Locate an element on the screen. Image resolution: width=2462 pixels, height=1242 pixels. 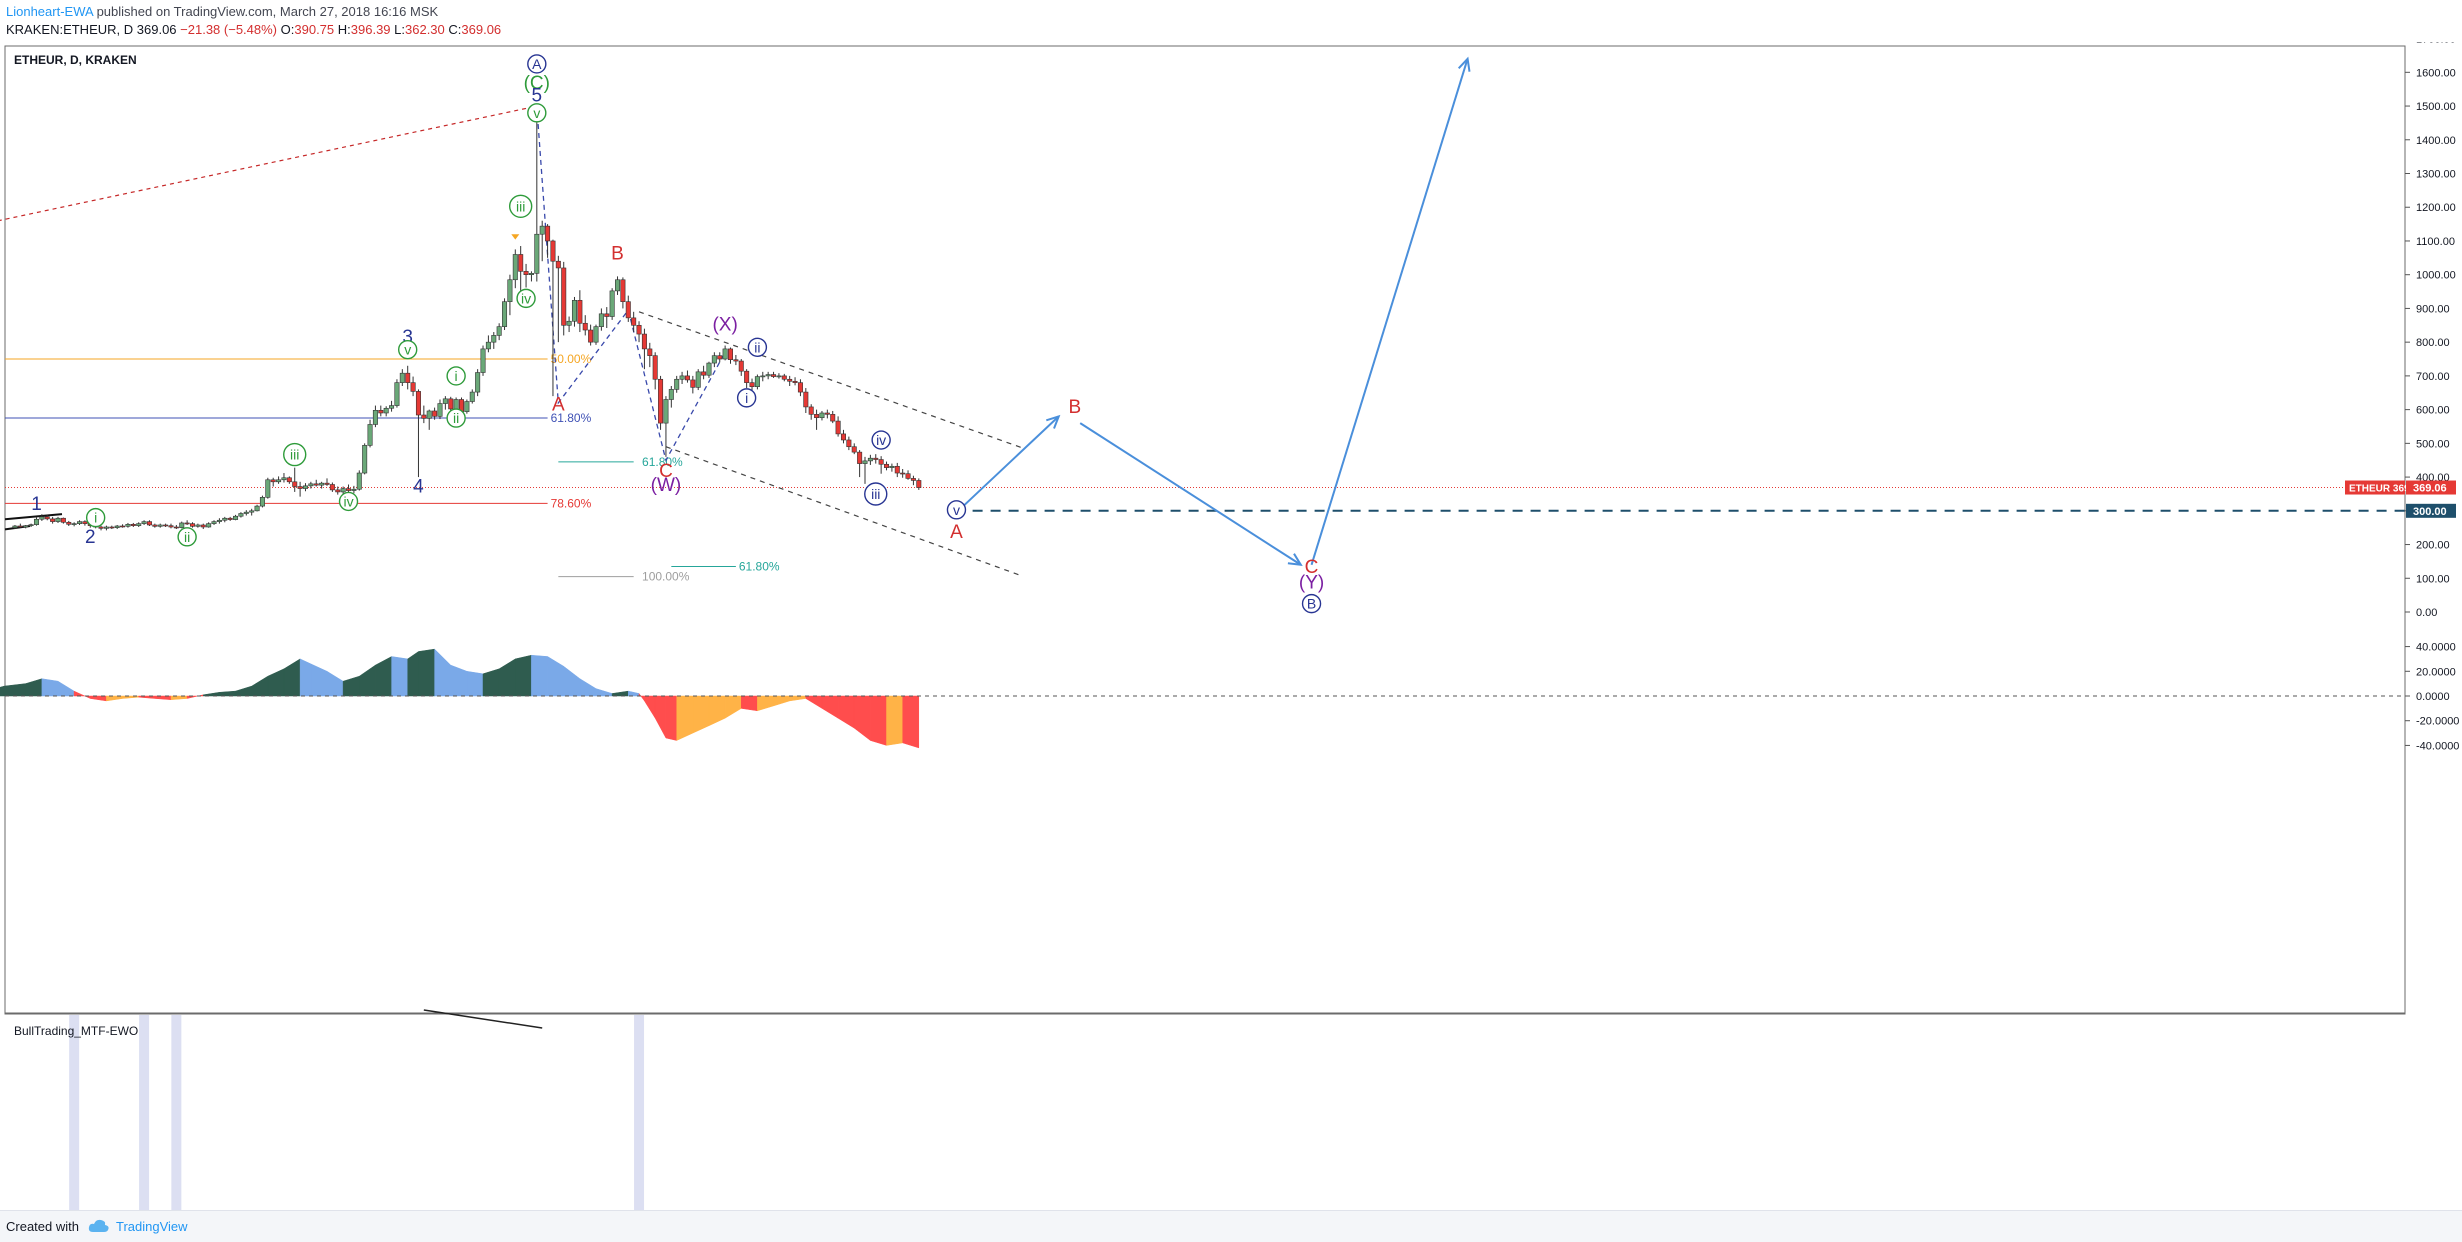
fib-level-label-2: 78.60% is located at coordinates (571, 503).